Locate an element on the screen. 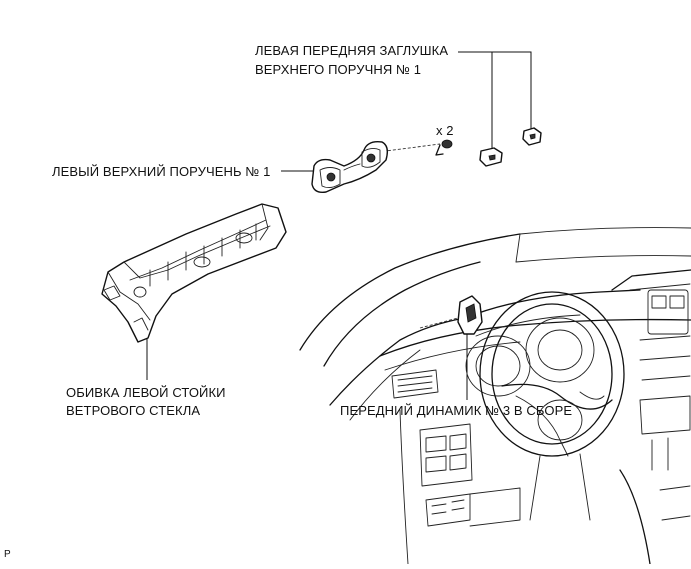  assist-grip-part is located at coordinates (350, 167).